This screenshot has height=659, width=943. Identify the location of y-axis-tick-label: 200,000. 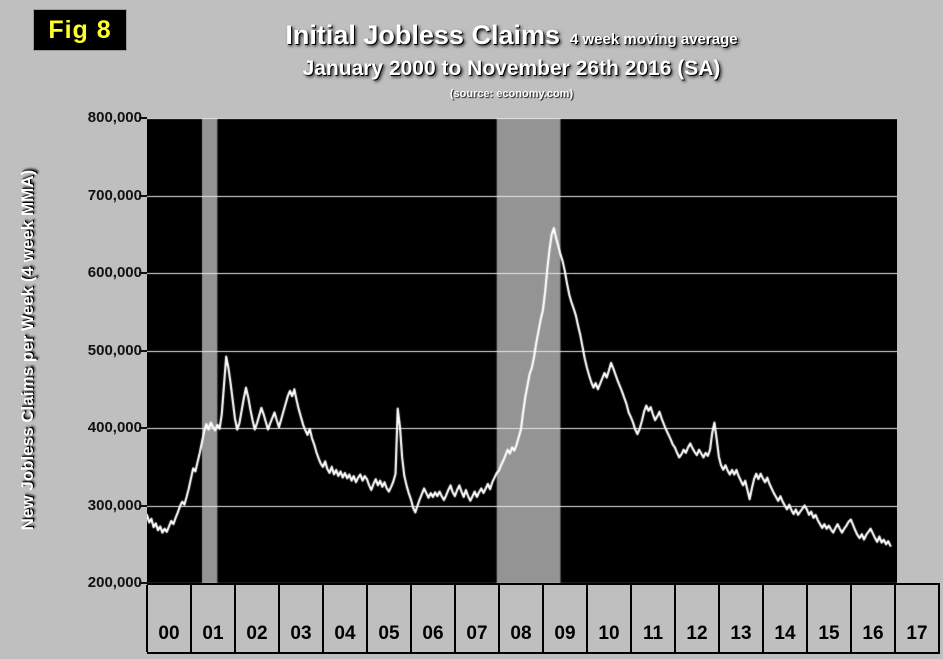
(114, 582).